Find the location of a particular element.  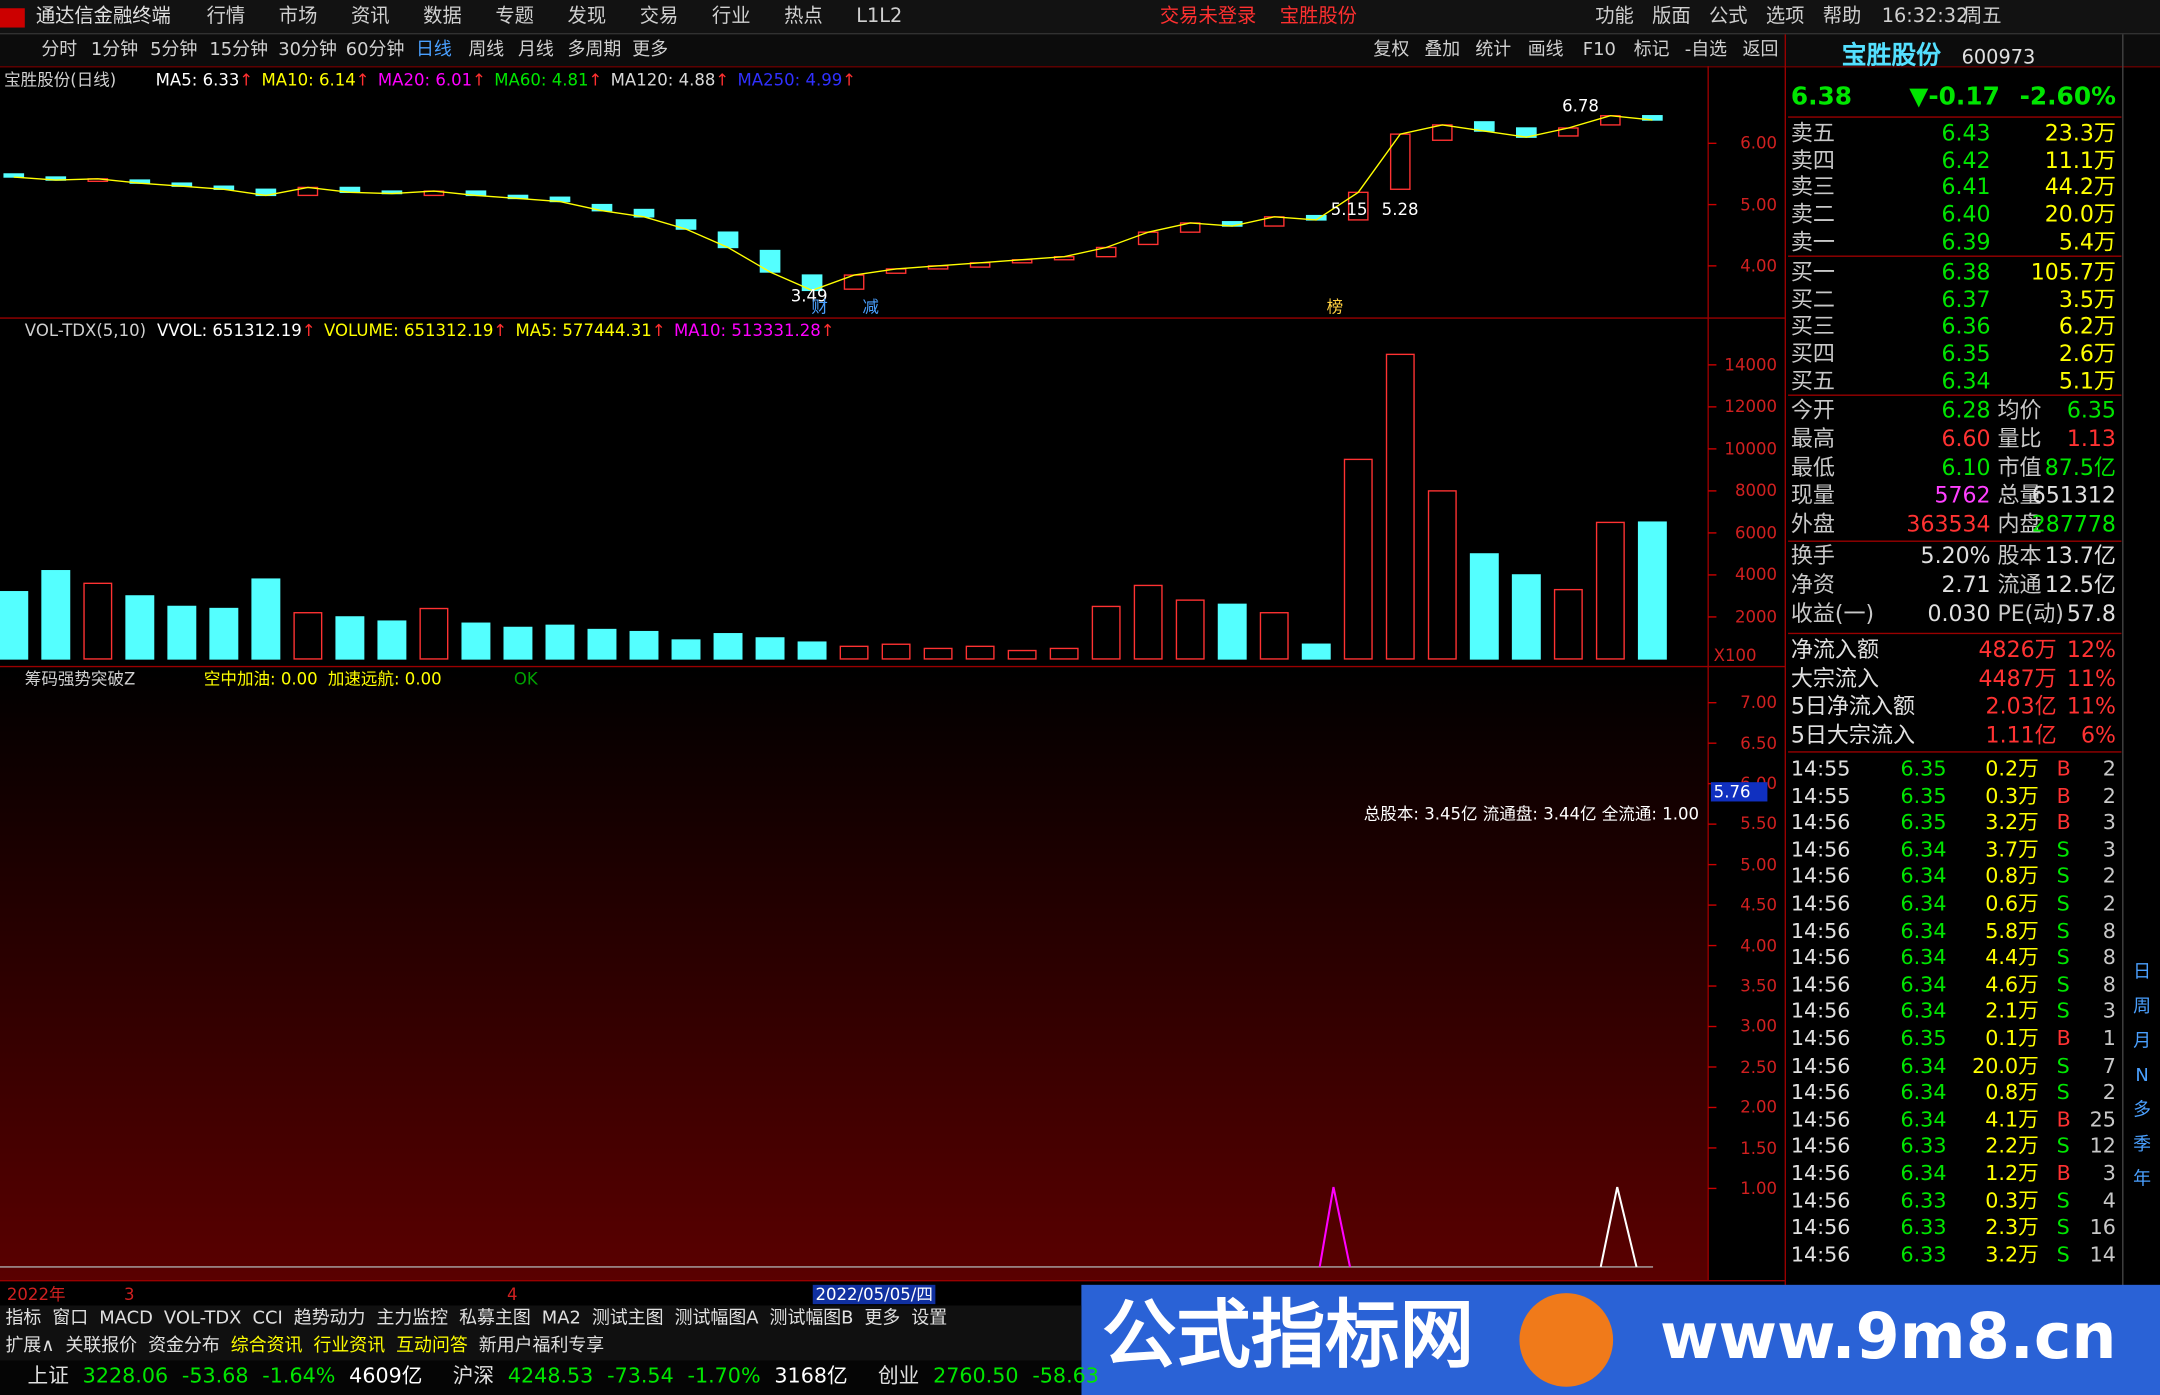

tick-count: 16 is located at coordinates (2102, 1227).